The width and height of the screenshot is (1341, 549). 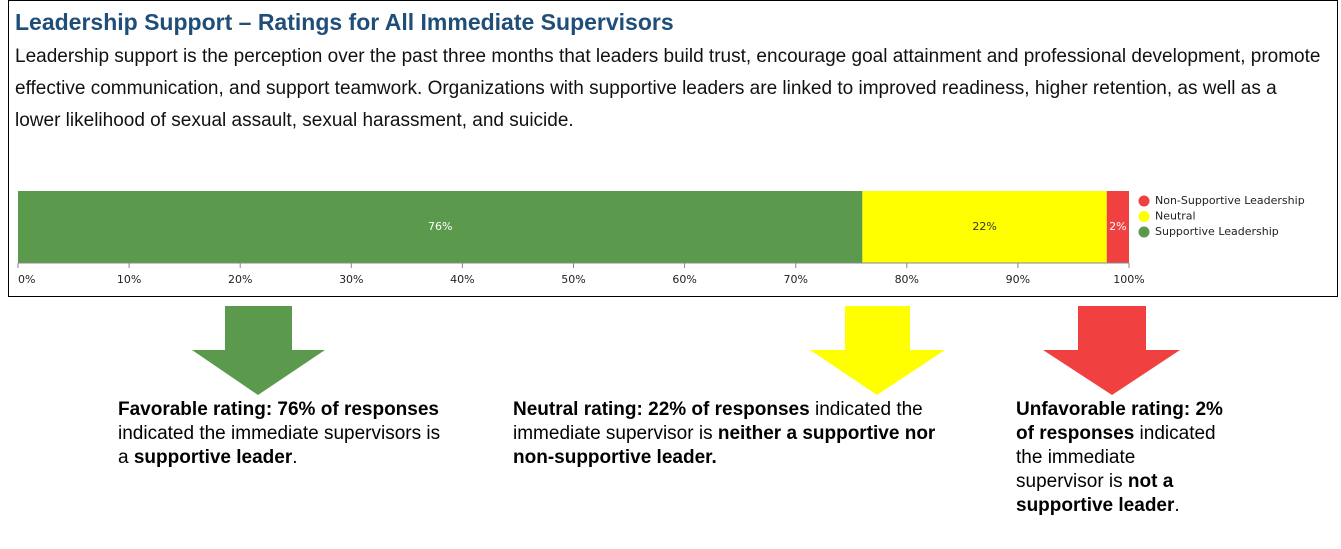 I want to click on x-tick-label: 20%, so click(x=240, y=279).